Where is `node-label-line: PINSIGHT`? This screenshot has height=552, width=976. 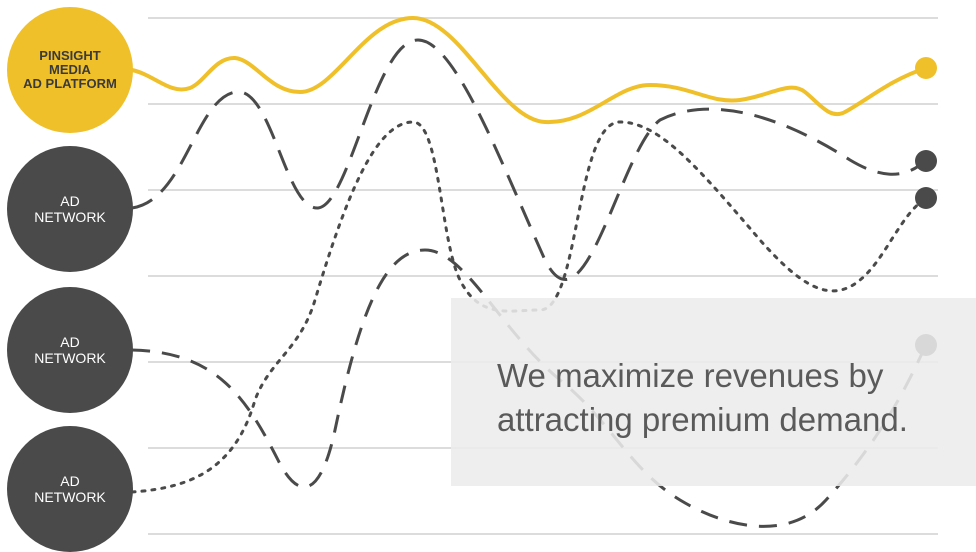
node-label-line: PINSIGHT is located at coordinates (70, 55).